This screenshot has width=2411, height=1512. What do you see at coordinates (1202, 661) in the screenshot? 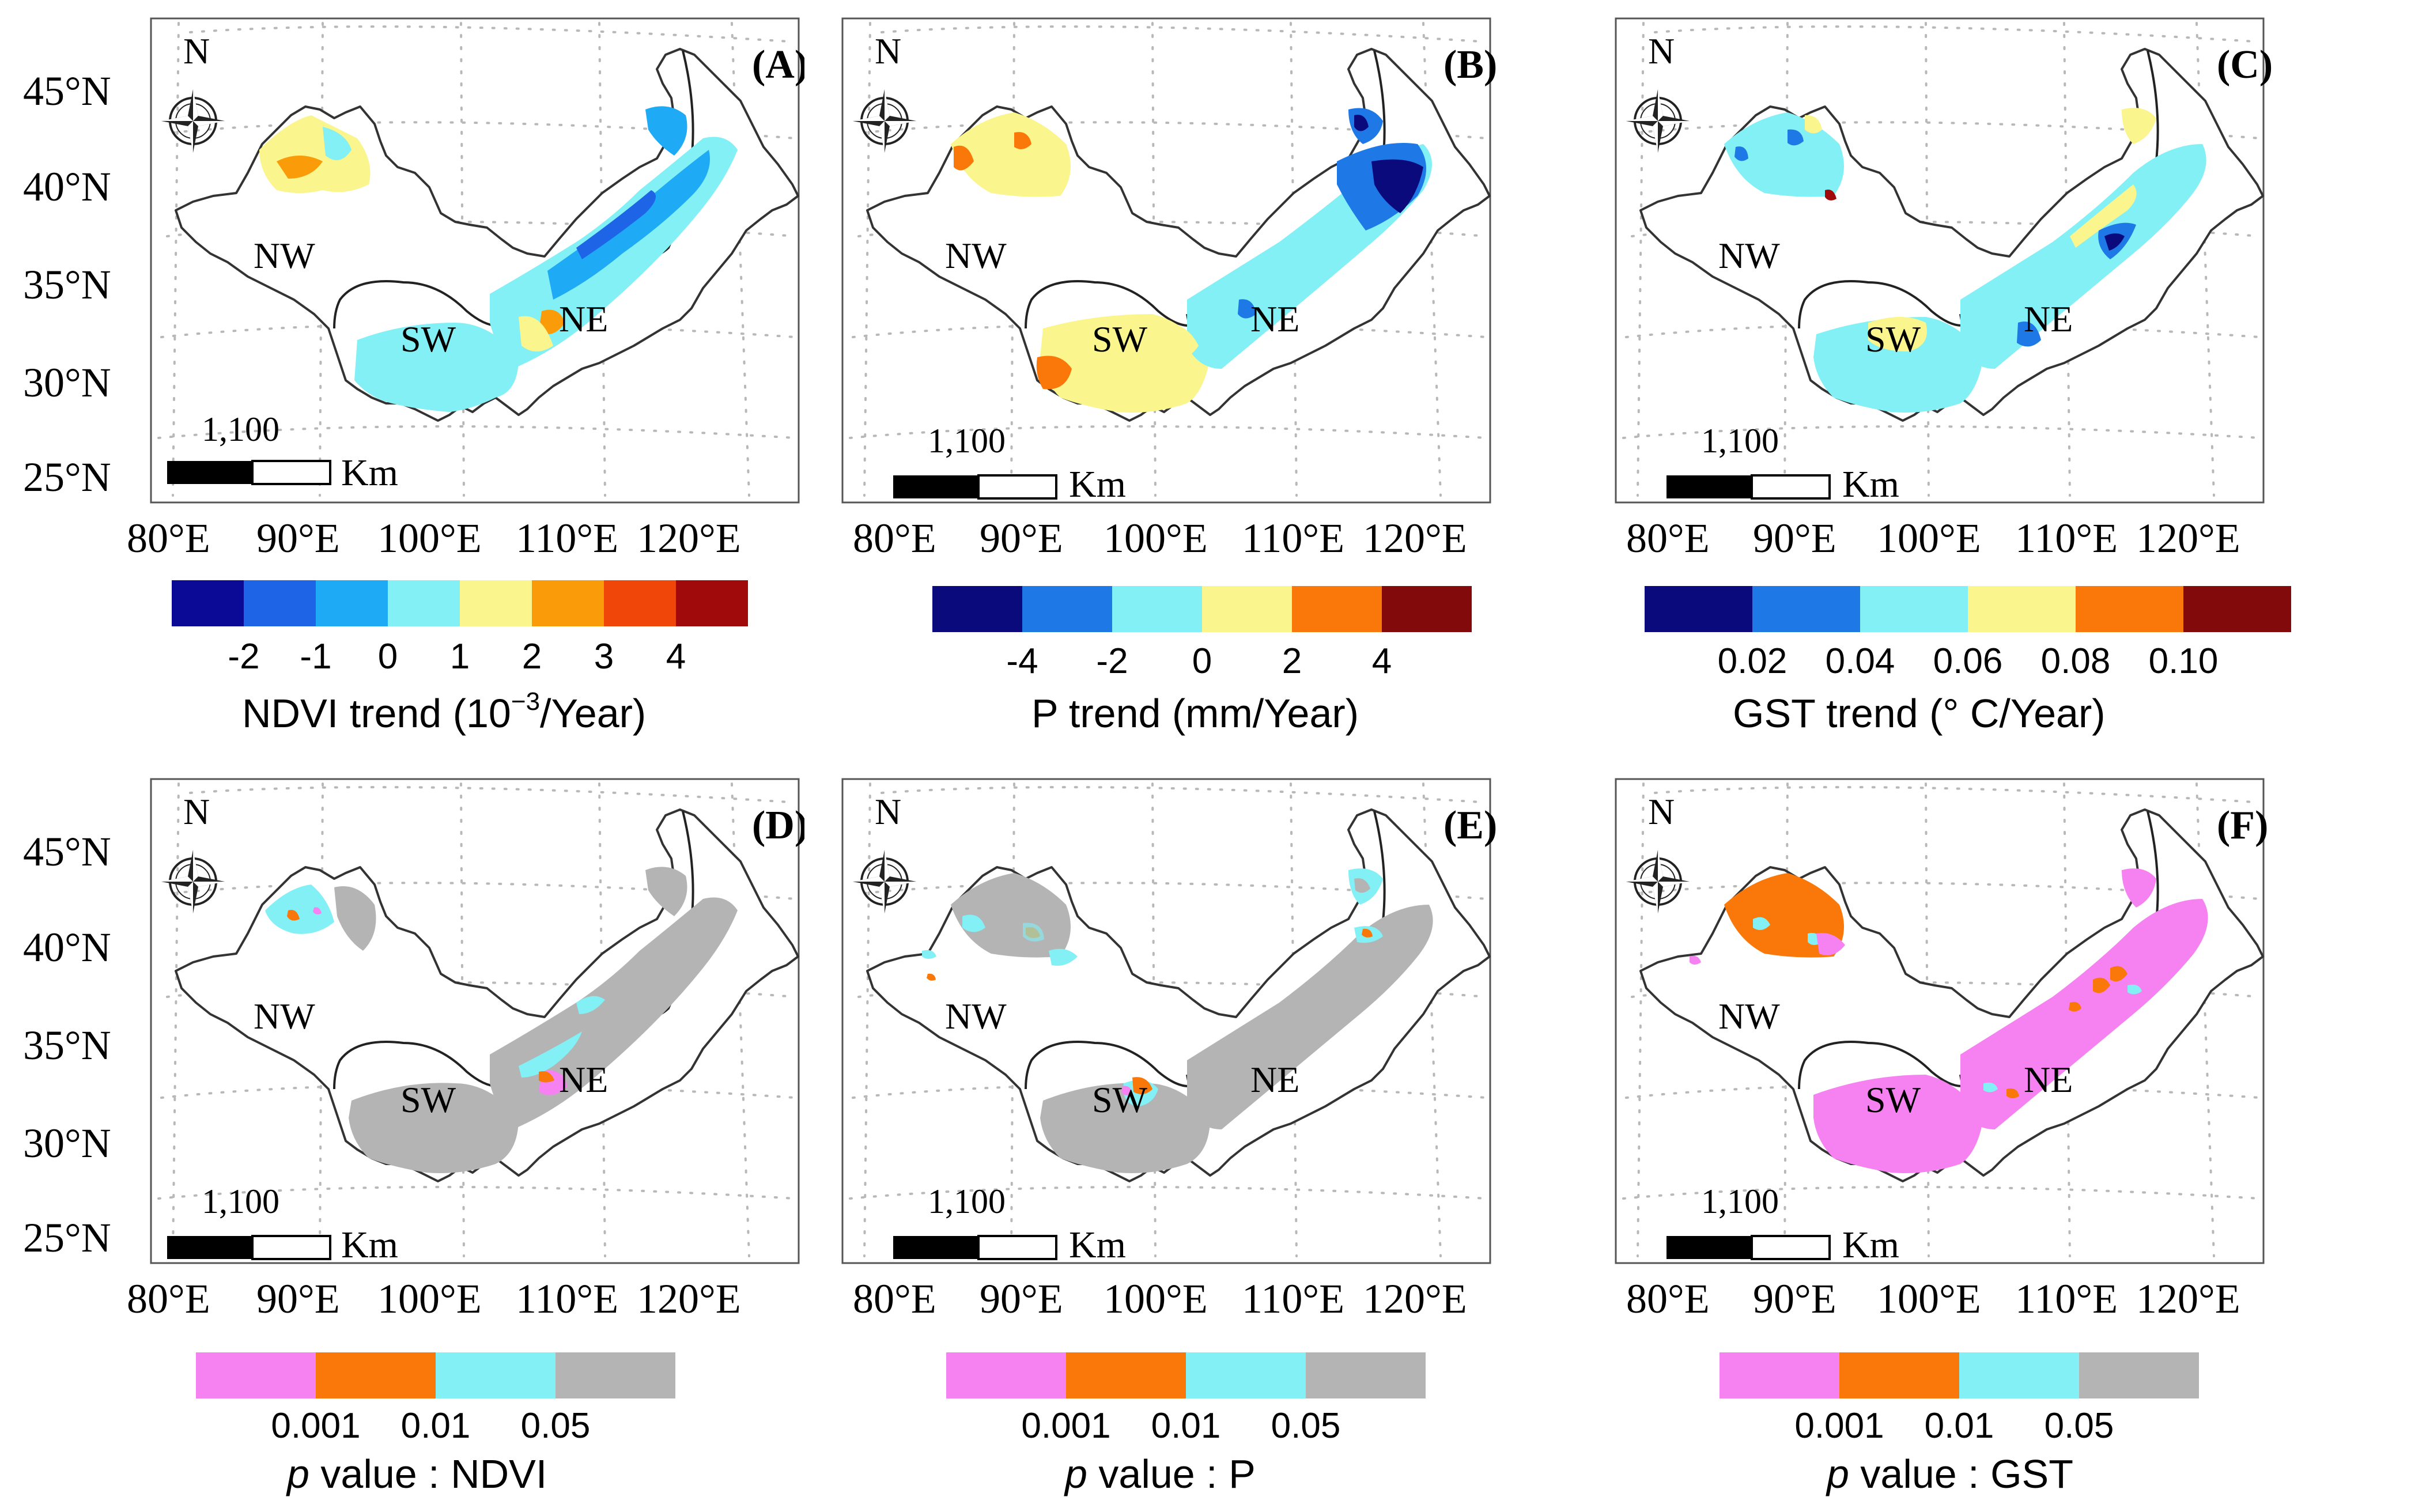
I see `legend-b: -4 -2 0 2 4 P trend (mm/Year)` at bounding box center [1202, 661].